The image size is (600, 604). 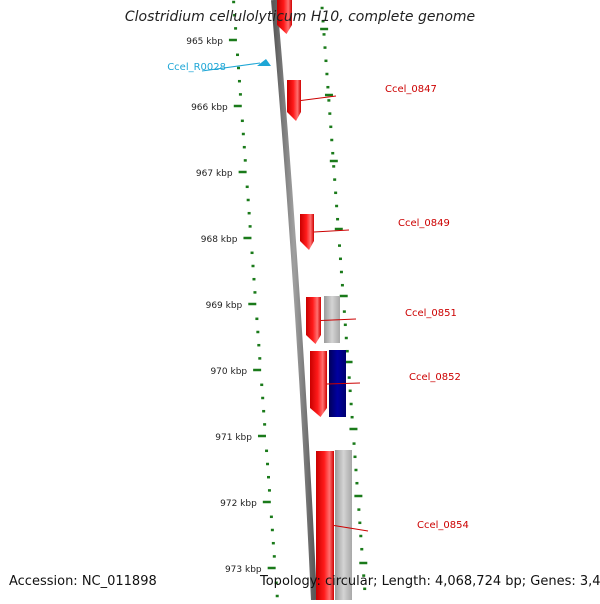 I want to click on gene-label: Ccel_0854, so click(x=443, y=525).